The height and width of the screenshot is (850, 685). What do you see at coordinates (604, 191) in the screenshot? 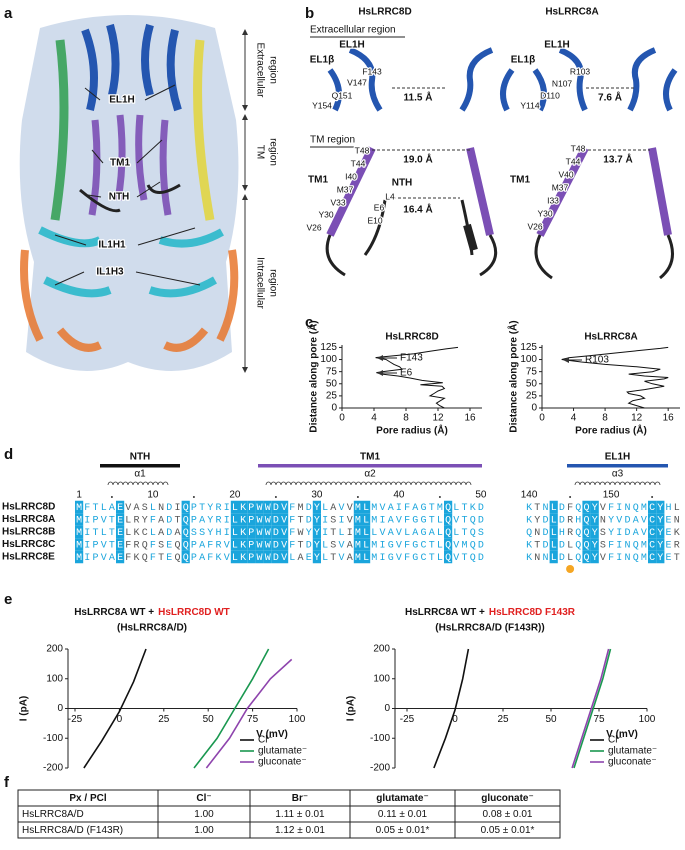
I see `helix` at bounding box center [604, 191].